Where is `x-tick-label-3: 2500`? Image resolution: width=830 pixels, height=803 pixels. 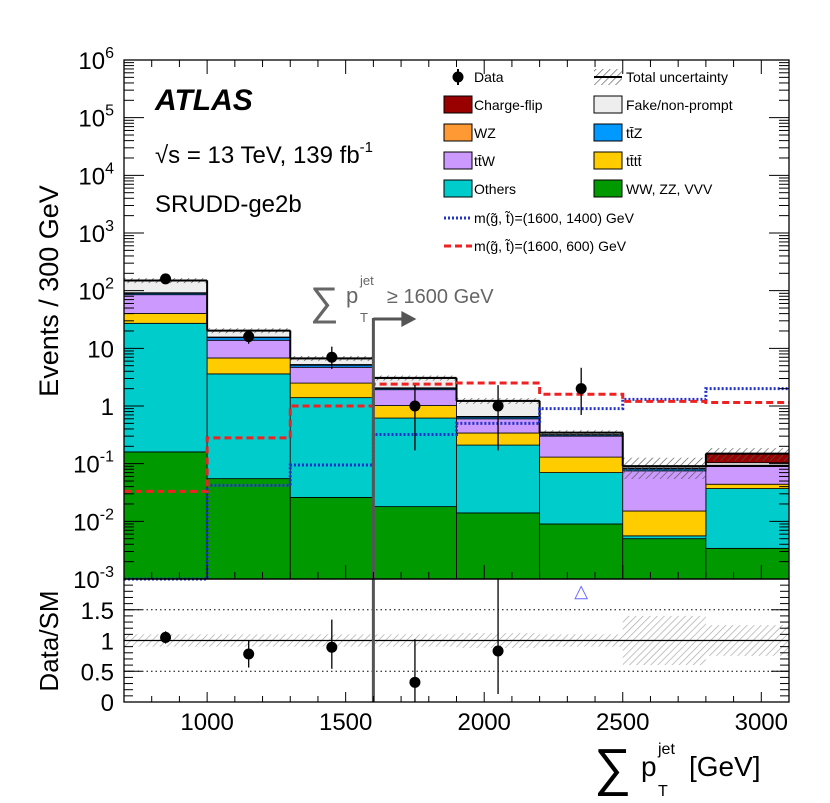 x-tick-label-3: 2500 is located at coordinates (622, 722).